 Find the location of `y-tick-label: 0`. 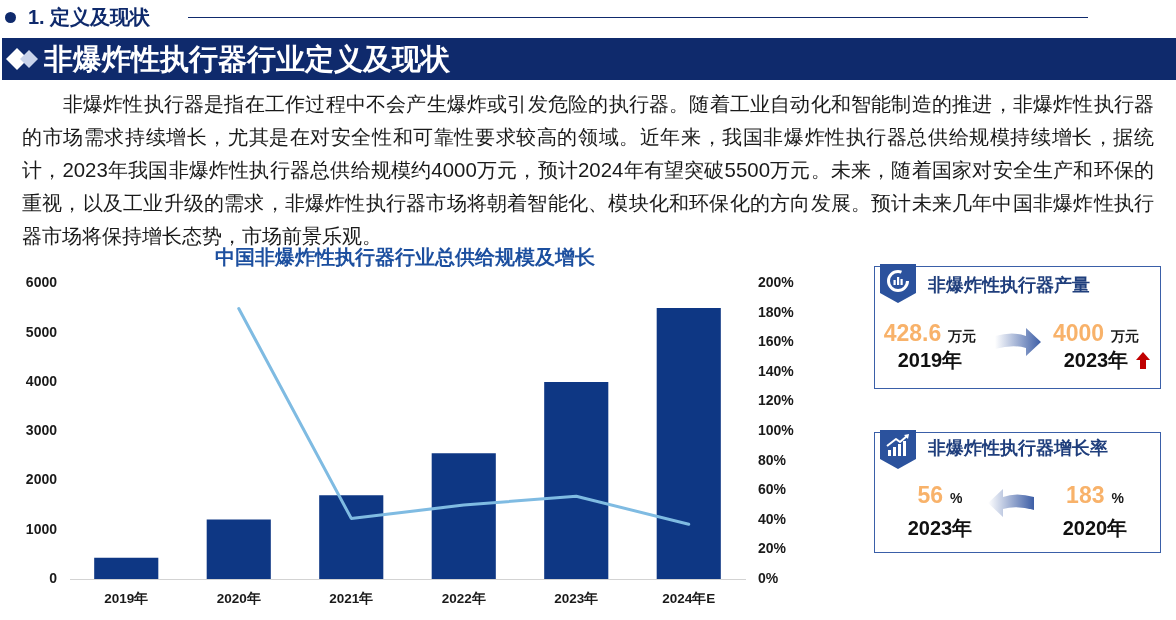

y-tick-label: 0 is located at coordinates (53, 577).